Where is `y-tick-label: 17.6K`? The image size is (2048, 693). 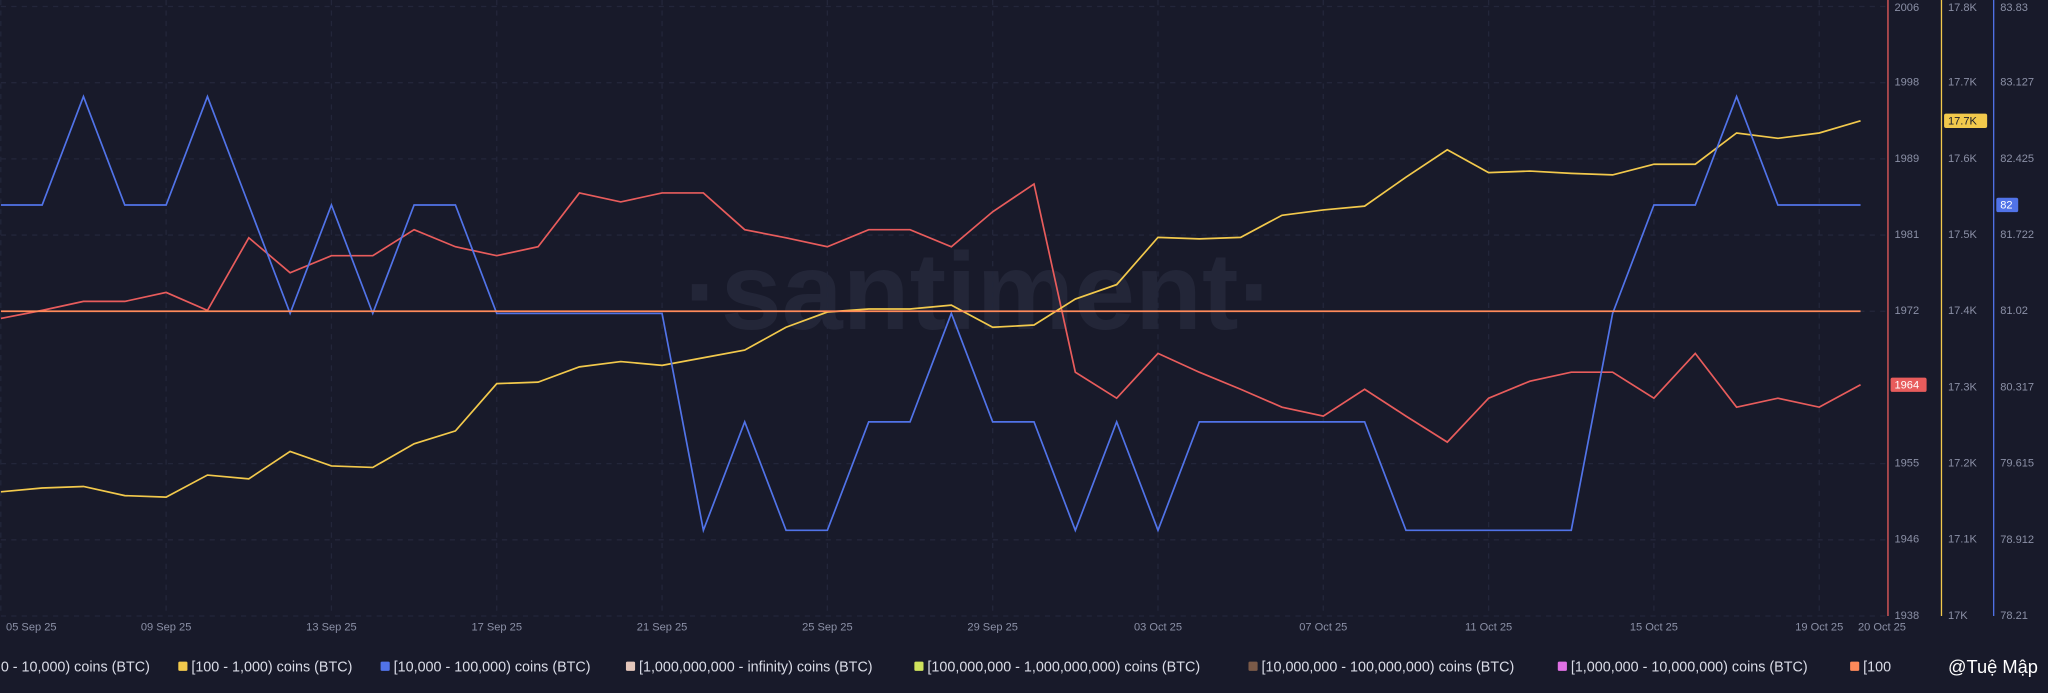
y-tick-label: 17.6K is located at coordinates (1963, 159).